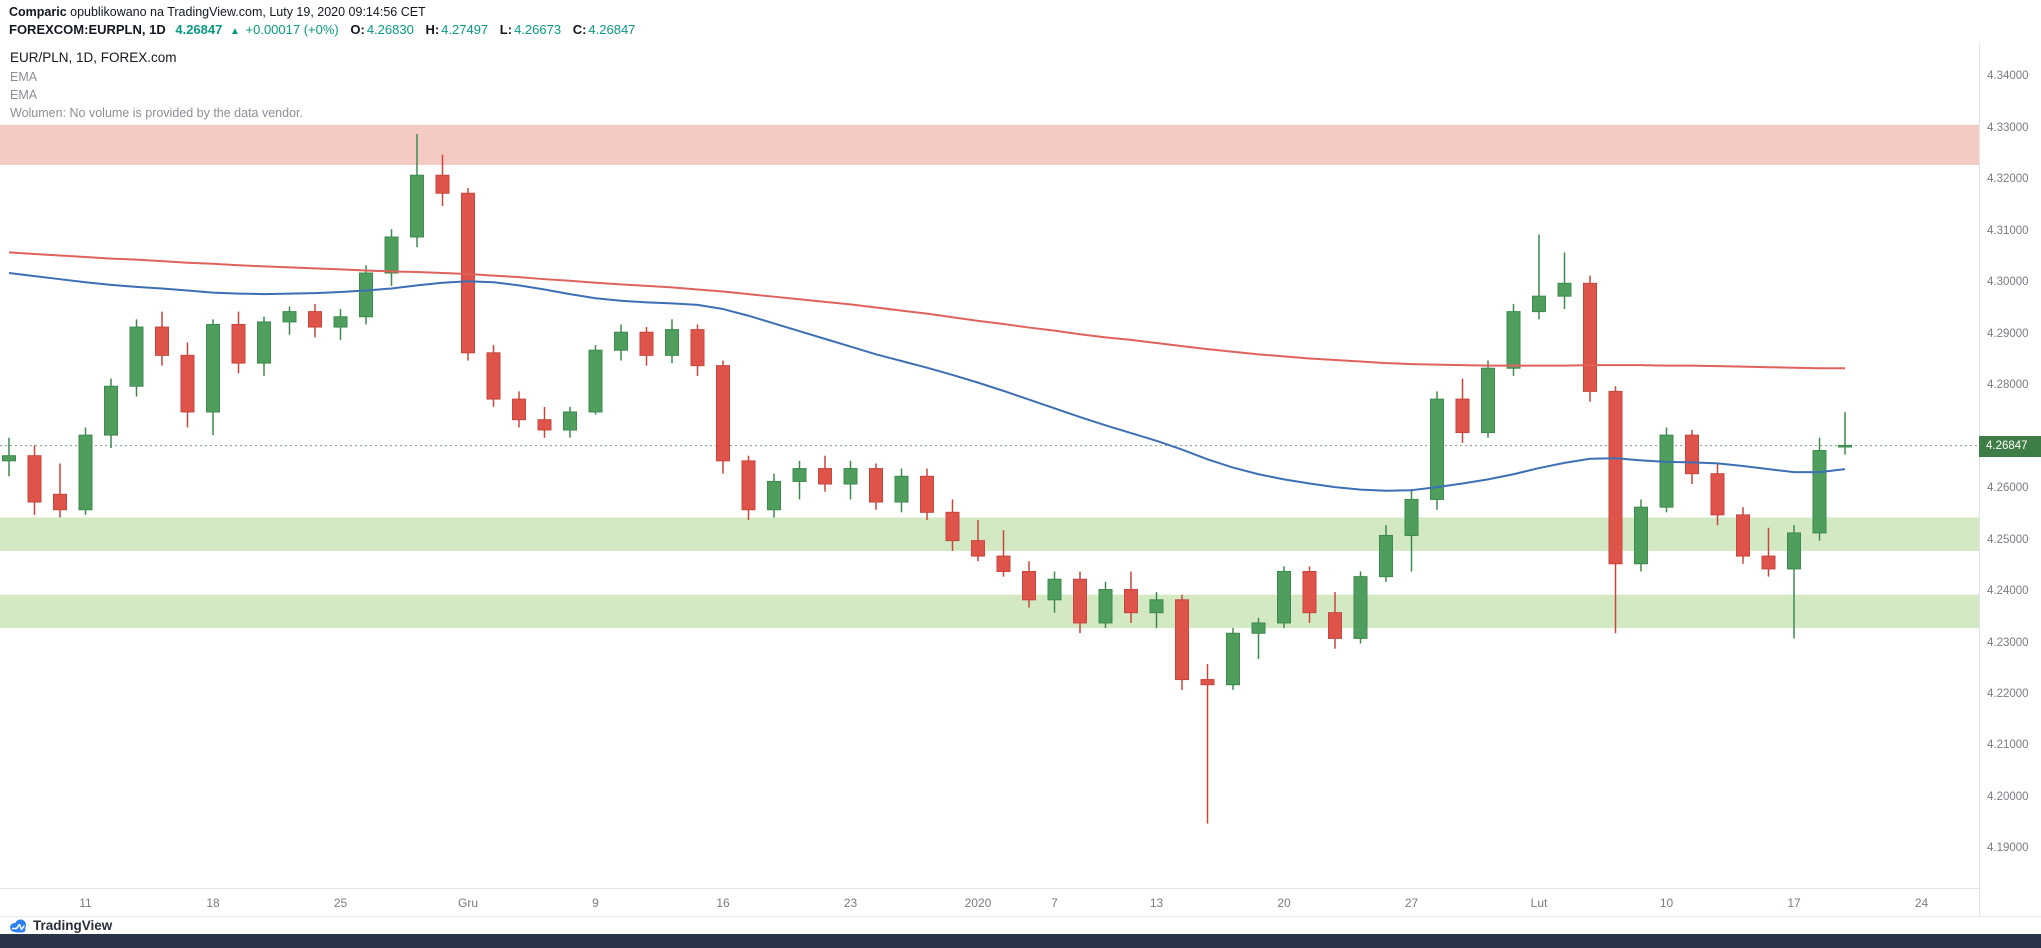 This screenshot has height=948, width=2041. I want to click on time-label: 9, so click(595, 903).